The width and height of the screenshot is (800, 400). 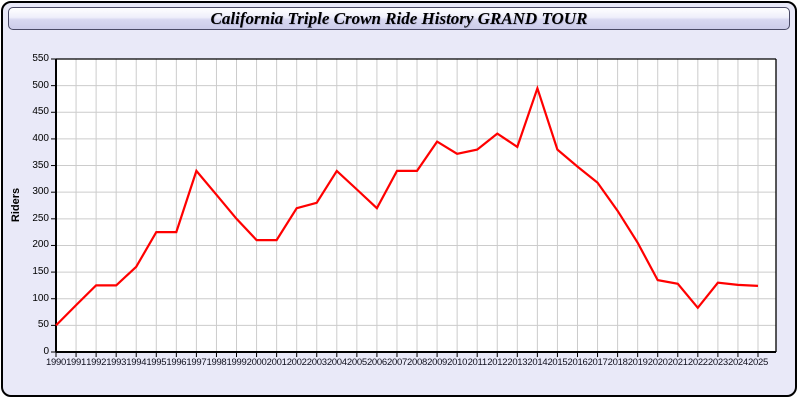 What do you see at coordinates (497, 362) in the screenshot?
I see `x-tick-label: 2012` at bounding box center [497, 362].